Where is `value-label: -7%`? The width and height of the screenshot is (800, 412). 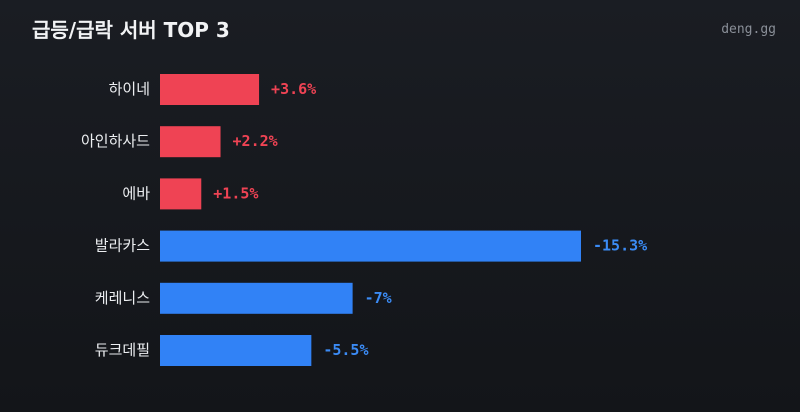
value-label: -7% is located at coordinates (378, 298).